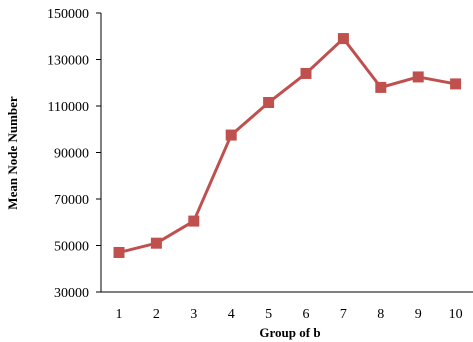 Image resolution: width=473 pixels, height=342 pixels. Describe the element at coordinates (343, 314) in the screenshot. I see `x-tick-label: 7` at that location.